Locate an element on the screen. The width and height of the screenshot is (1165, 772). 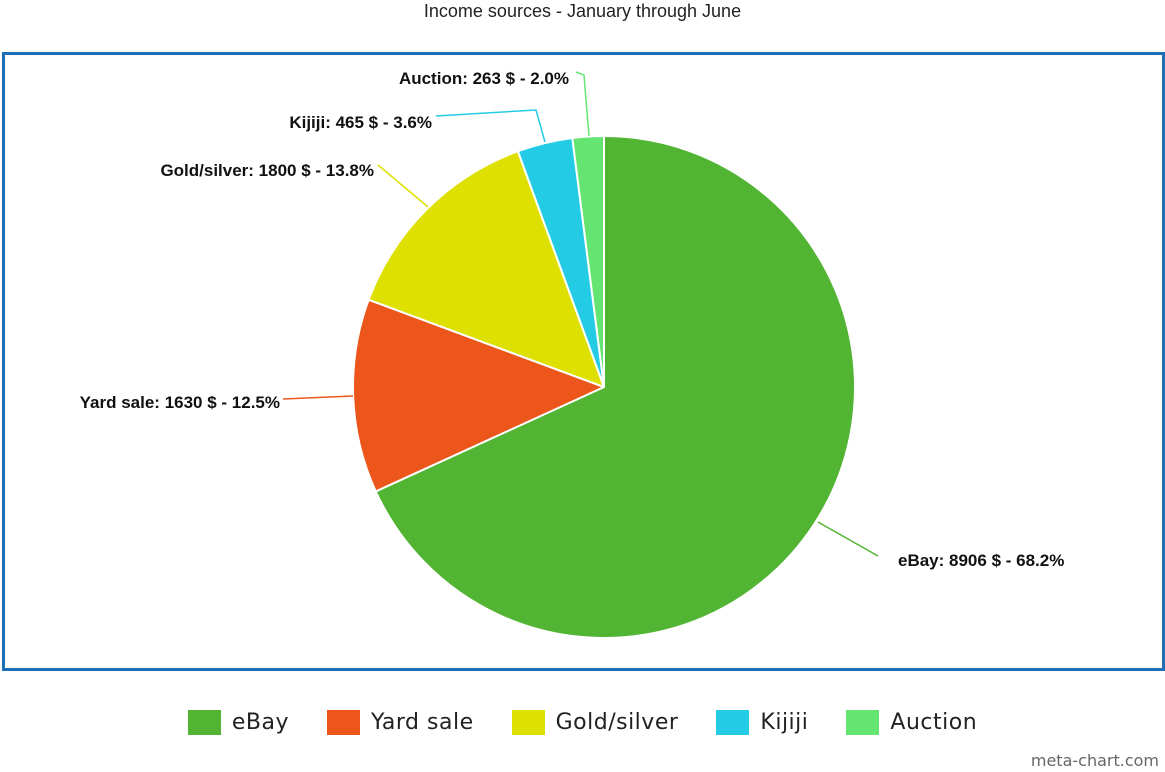
legend-item-yard-sale: Yard sale is located at coordinates (400, 722).